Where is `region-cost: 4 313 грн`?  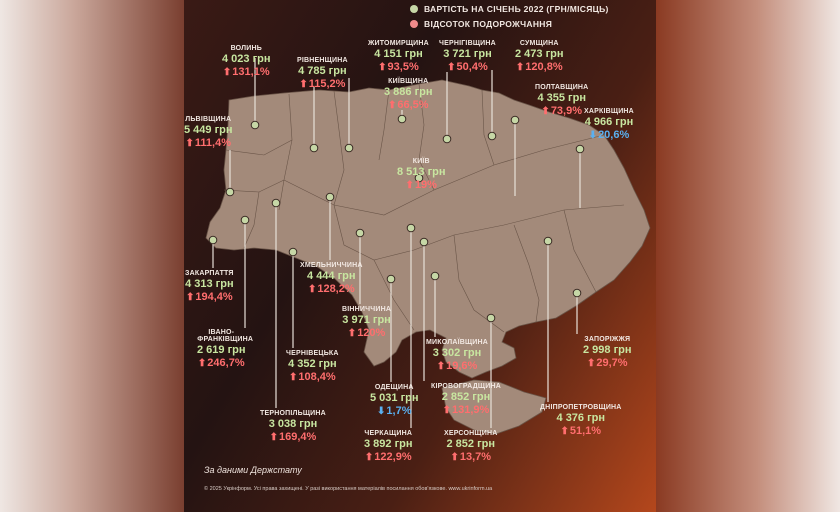 region-cost: 4 313 грн is located at coordinates (209, 284).